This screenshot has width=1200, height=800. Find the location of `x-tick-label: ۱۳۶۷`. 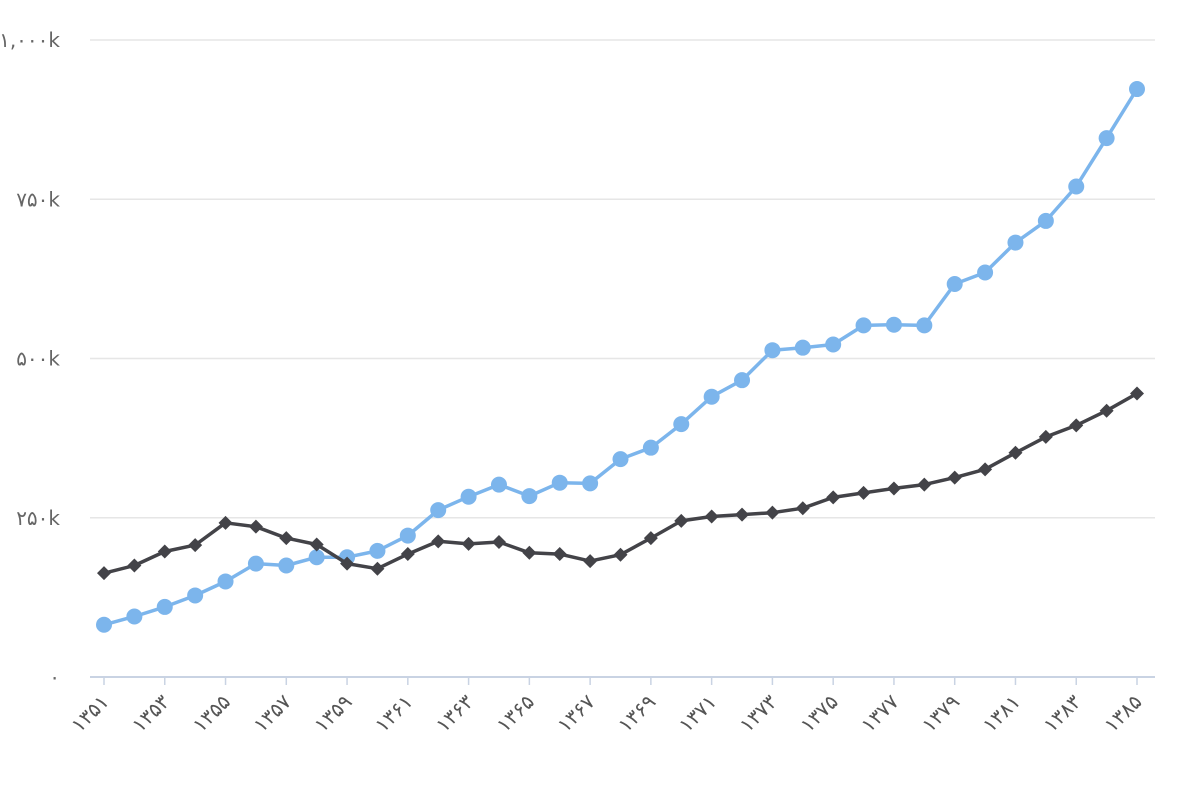

x-tick-label: ۱۳۶۷ is located at coordinates (576, 713).